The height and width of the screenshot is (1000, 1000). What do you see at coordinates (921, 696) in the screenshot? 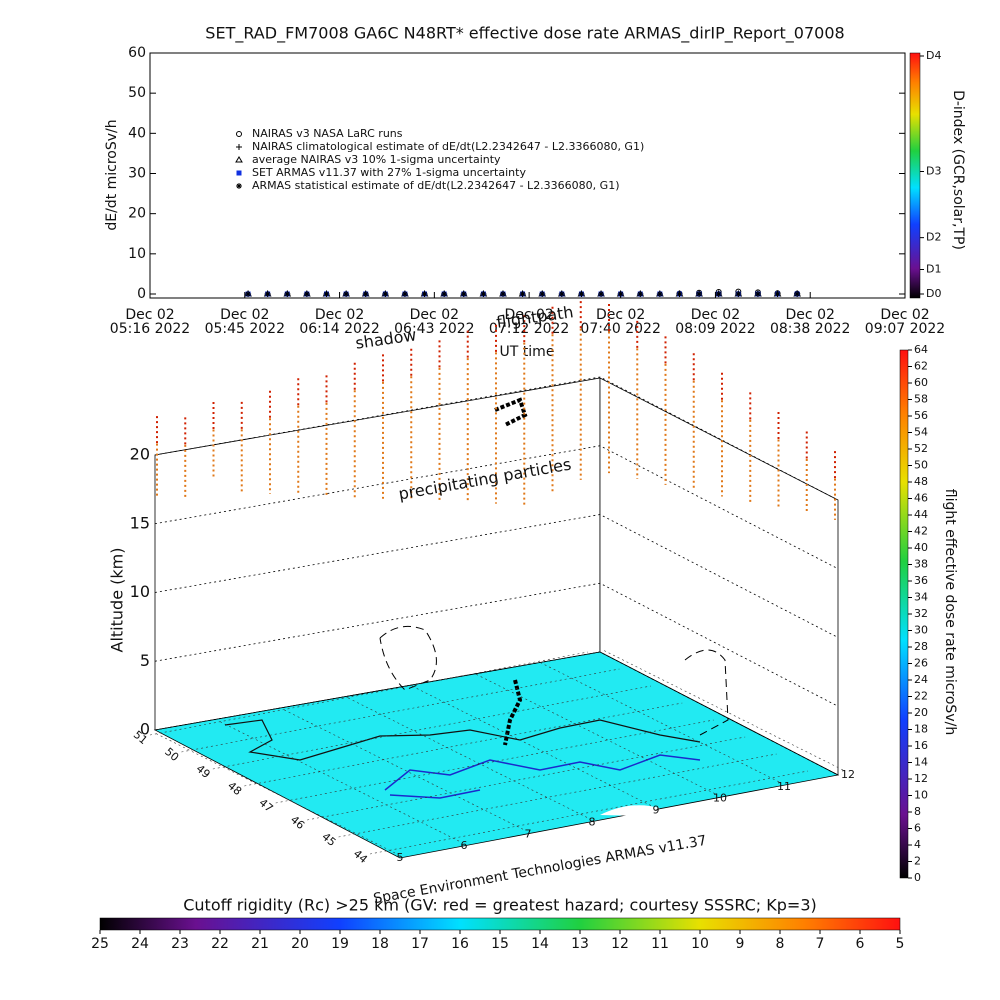
I see `colorbar-tick-label: 22` at bounding box center [921, 696].